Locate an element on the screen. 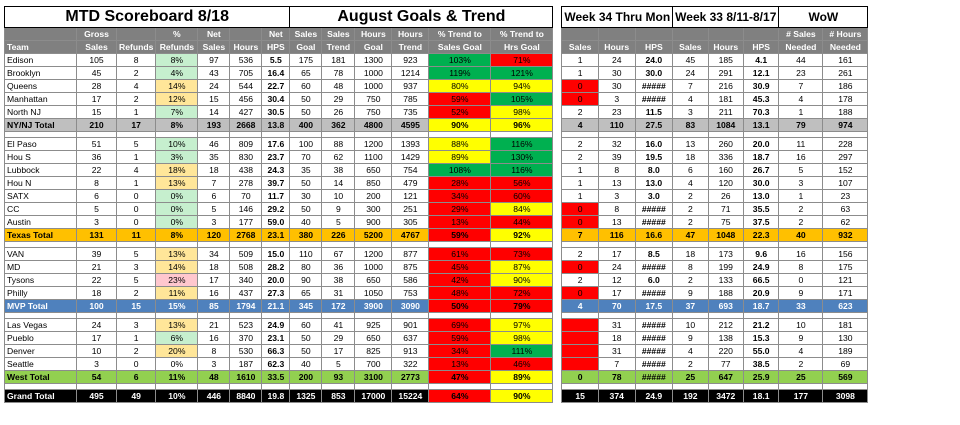 The image size is (960, 425). sales-trend-cell: 67 is located at coordinates (338, 254).